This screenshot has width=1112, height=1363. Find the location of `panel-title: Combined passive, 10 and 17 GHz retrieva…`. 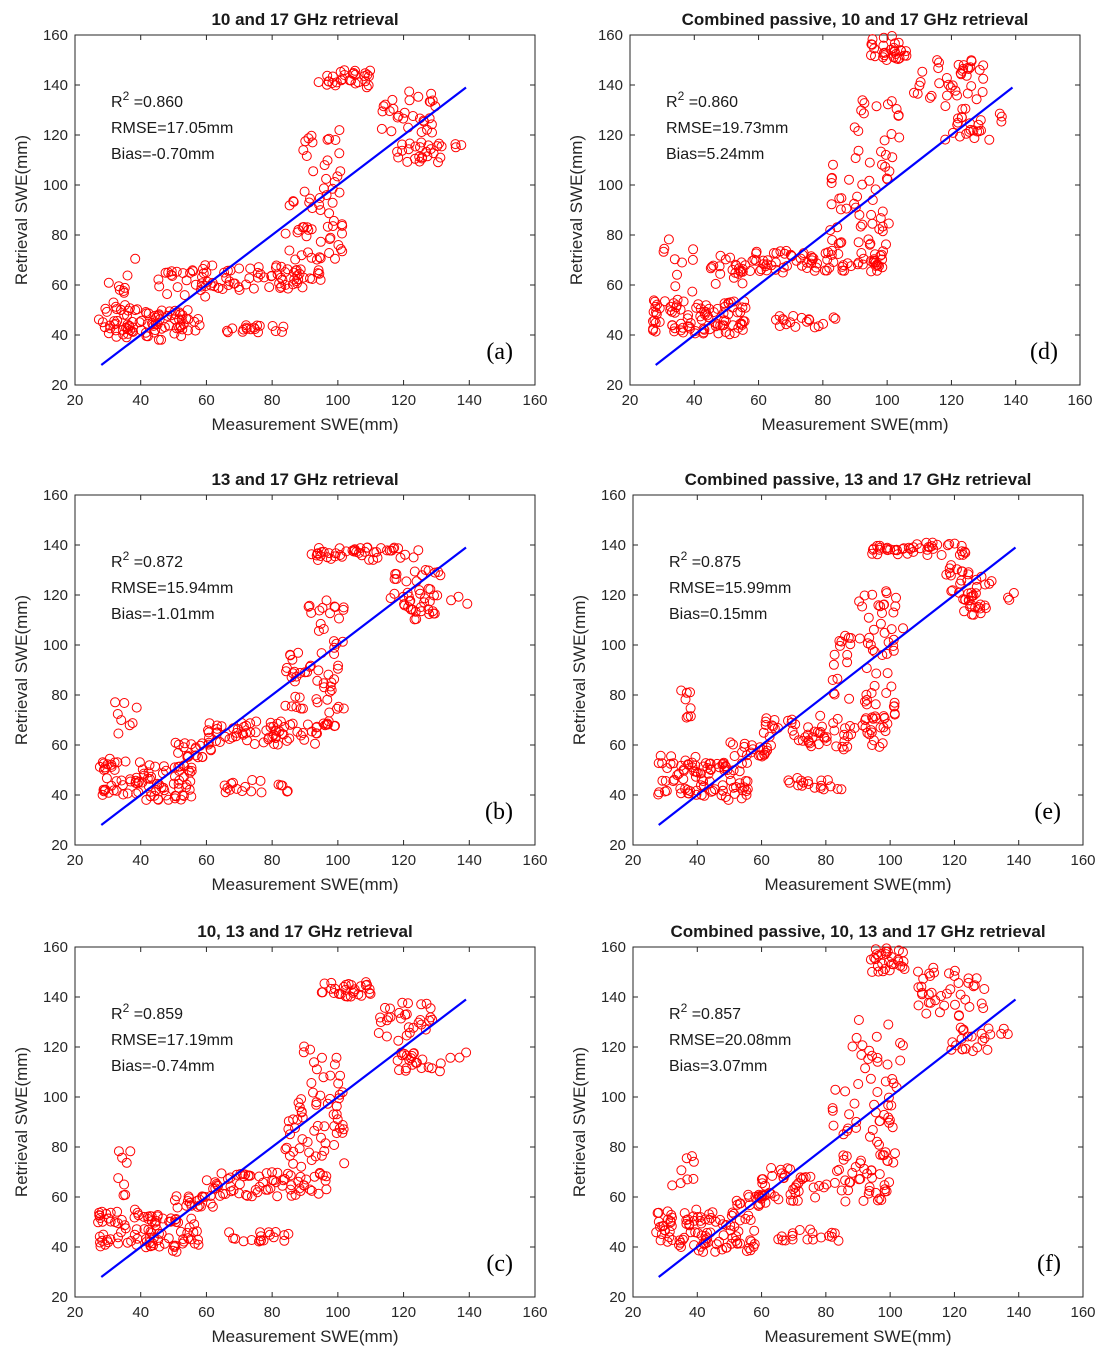

panel-title: Combined passive, 10 and 17 GHz retrieva… is located at coordinates (855, 19).